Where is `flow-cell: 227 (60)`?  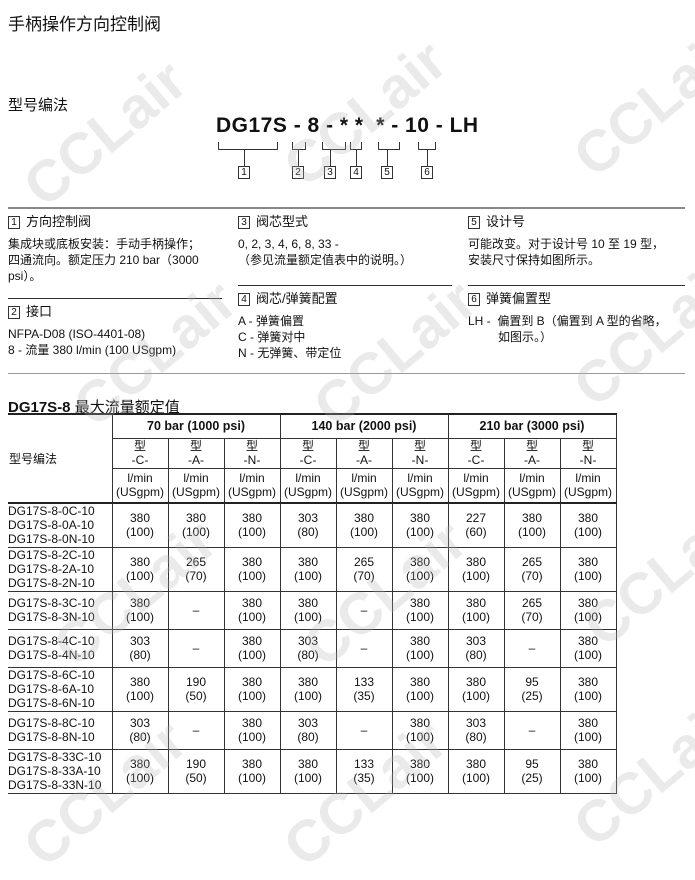 flow-cell: 227 (60) is located at coordinates (476, 525).